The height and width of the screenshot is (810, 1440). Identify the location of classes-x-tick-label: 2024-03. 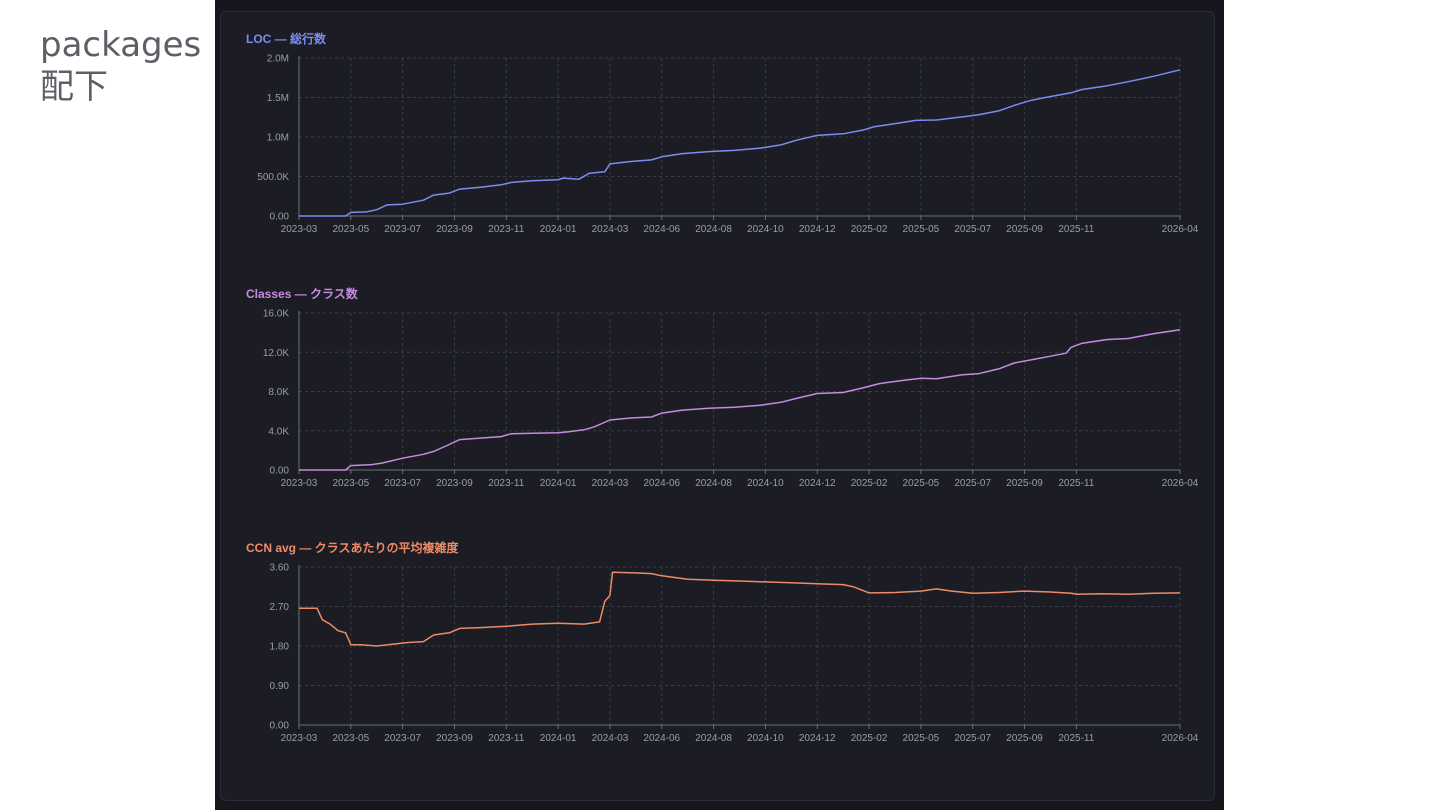
(610, 483).